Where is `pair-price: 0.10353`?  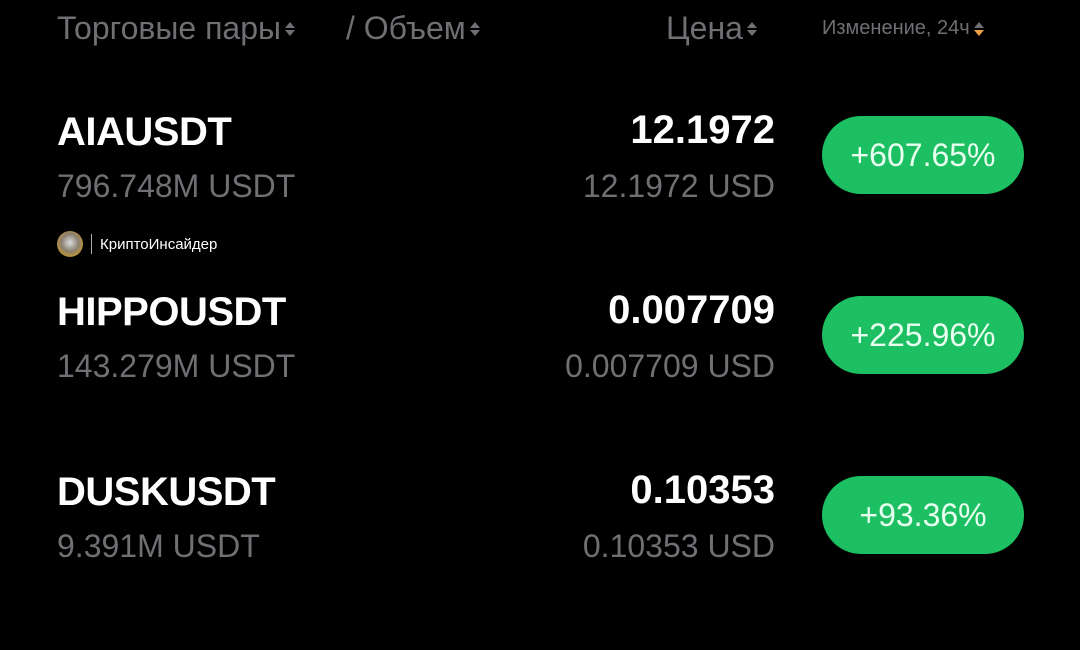 pair-price: 0.10353 is located at coordinates (702, 490).